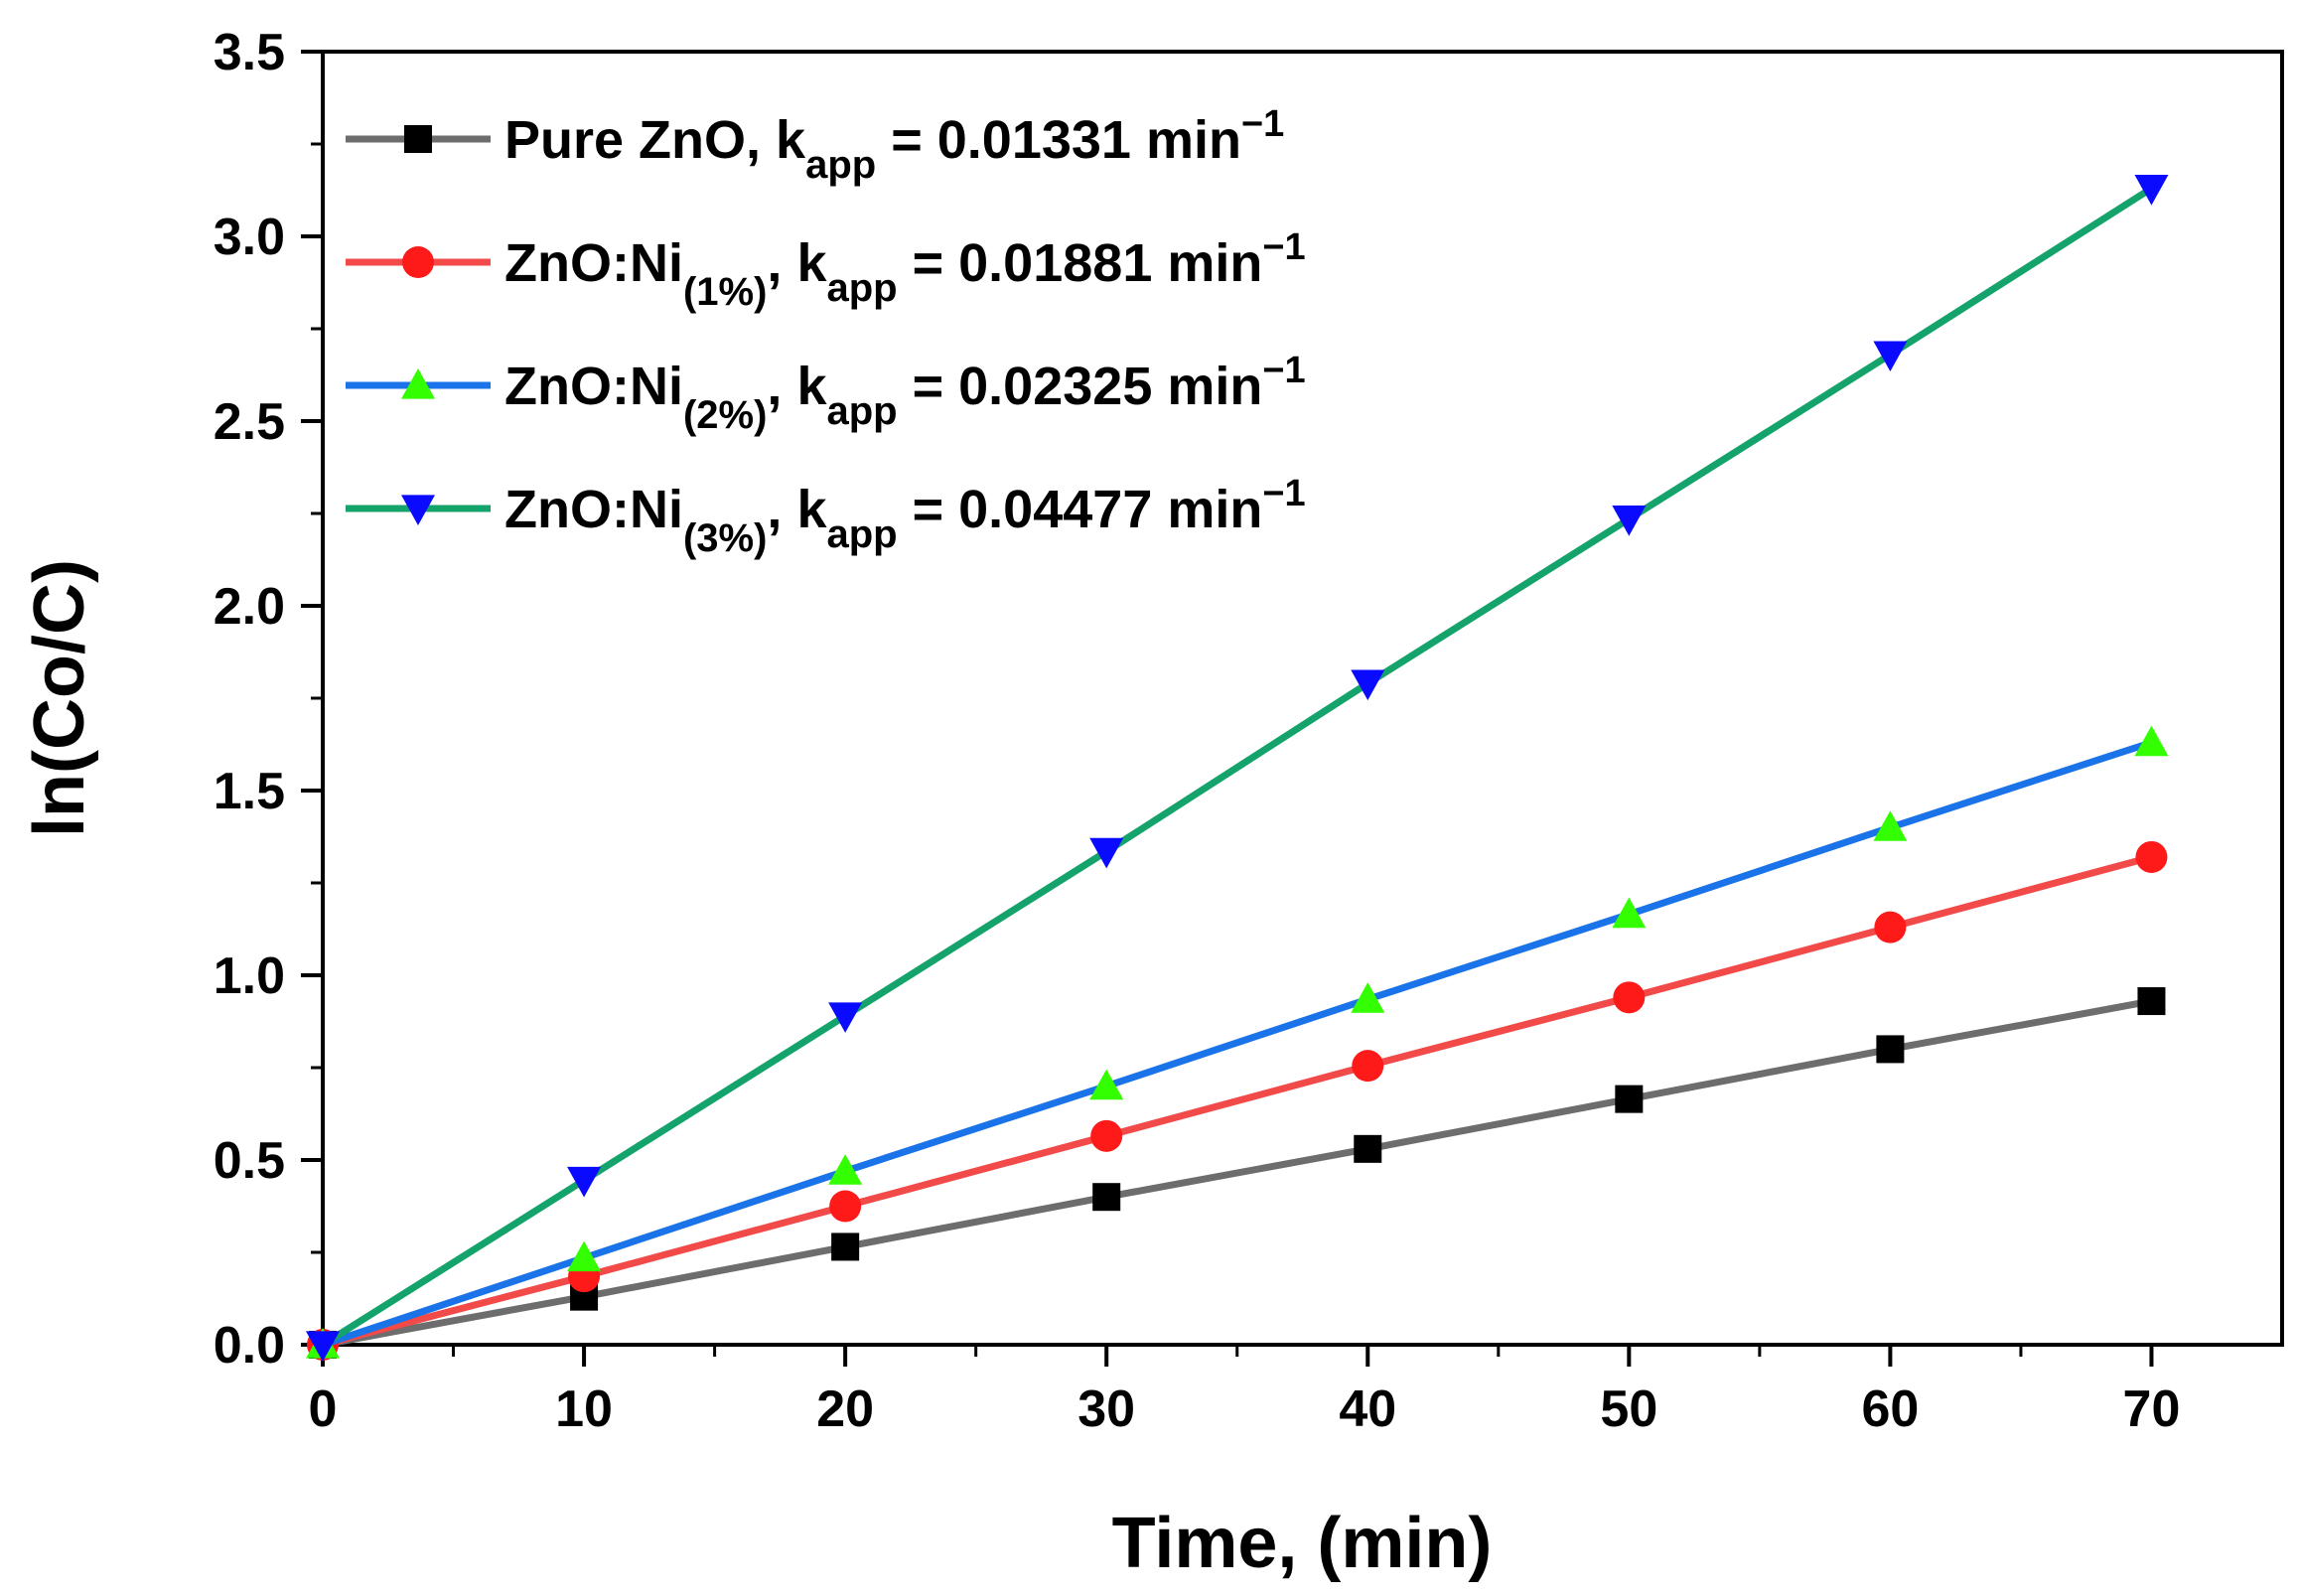 The width and height of the screenshot is (2297, 1596). I want to click on y-tick-label: 1.0, so click(250, 976).